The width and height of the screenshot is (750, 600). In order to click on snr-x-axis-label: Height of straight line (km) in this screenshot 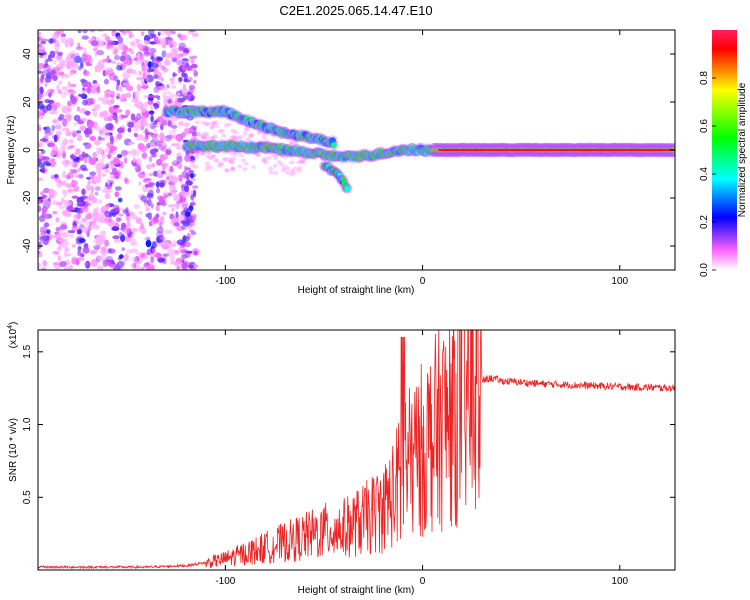, I will do `click(356, 590)`.